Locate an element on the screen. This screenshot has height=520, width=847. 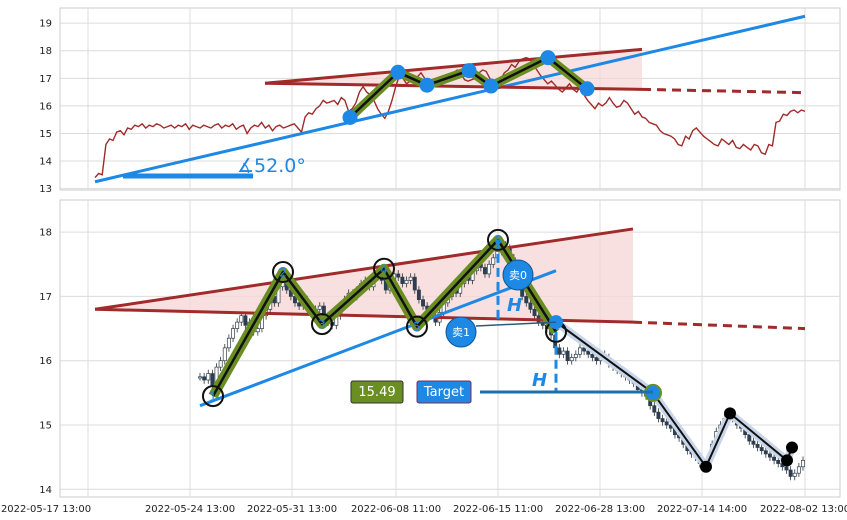
top-y-tick: 13 is located at coordinates (45, 189).